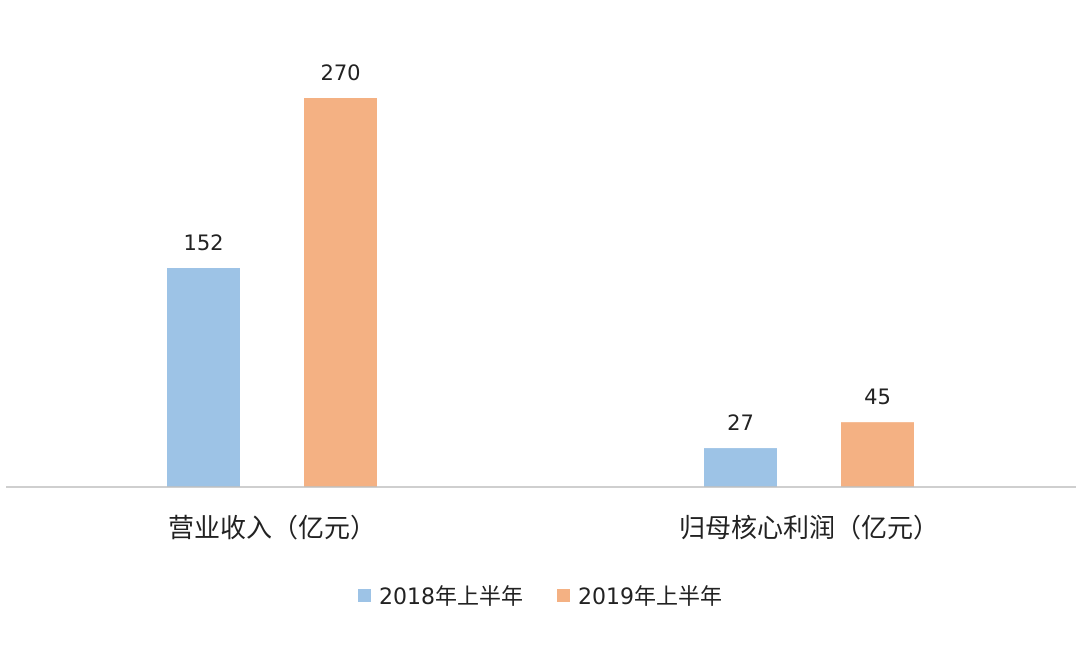 This screenshot has width=1080, height=646. What do you see at coordinates (272, 529) in the screenshot?
I see `category-label-0: 营业收入（亿元）` at bounding box center [272, 529].